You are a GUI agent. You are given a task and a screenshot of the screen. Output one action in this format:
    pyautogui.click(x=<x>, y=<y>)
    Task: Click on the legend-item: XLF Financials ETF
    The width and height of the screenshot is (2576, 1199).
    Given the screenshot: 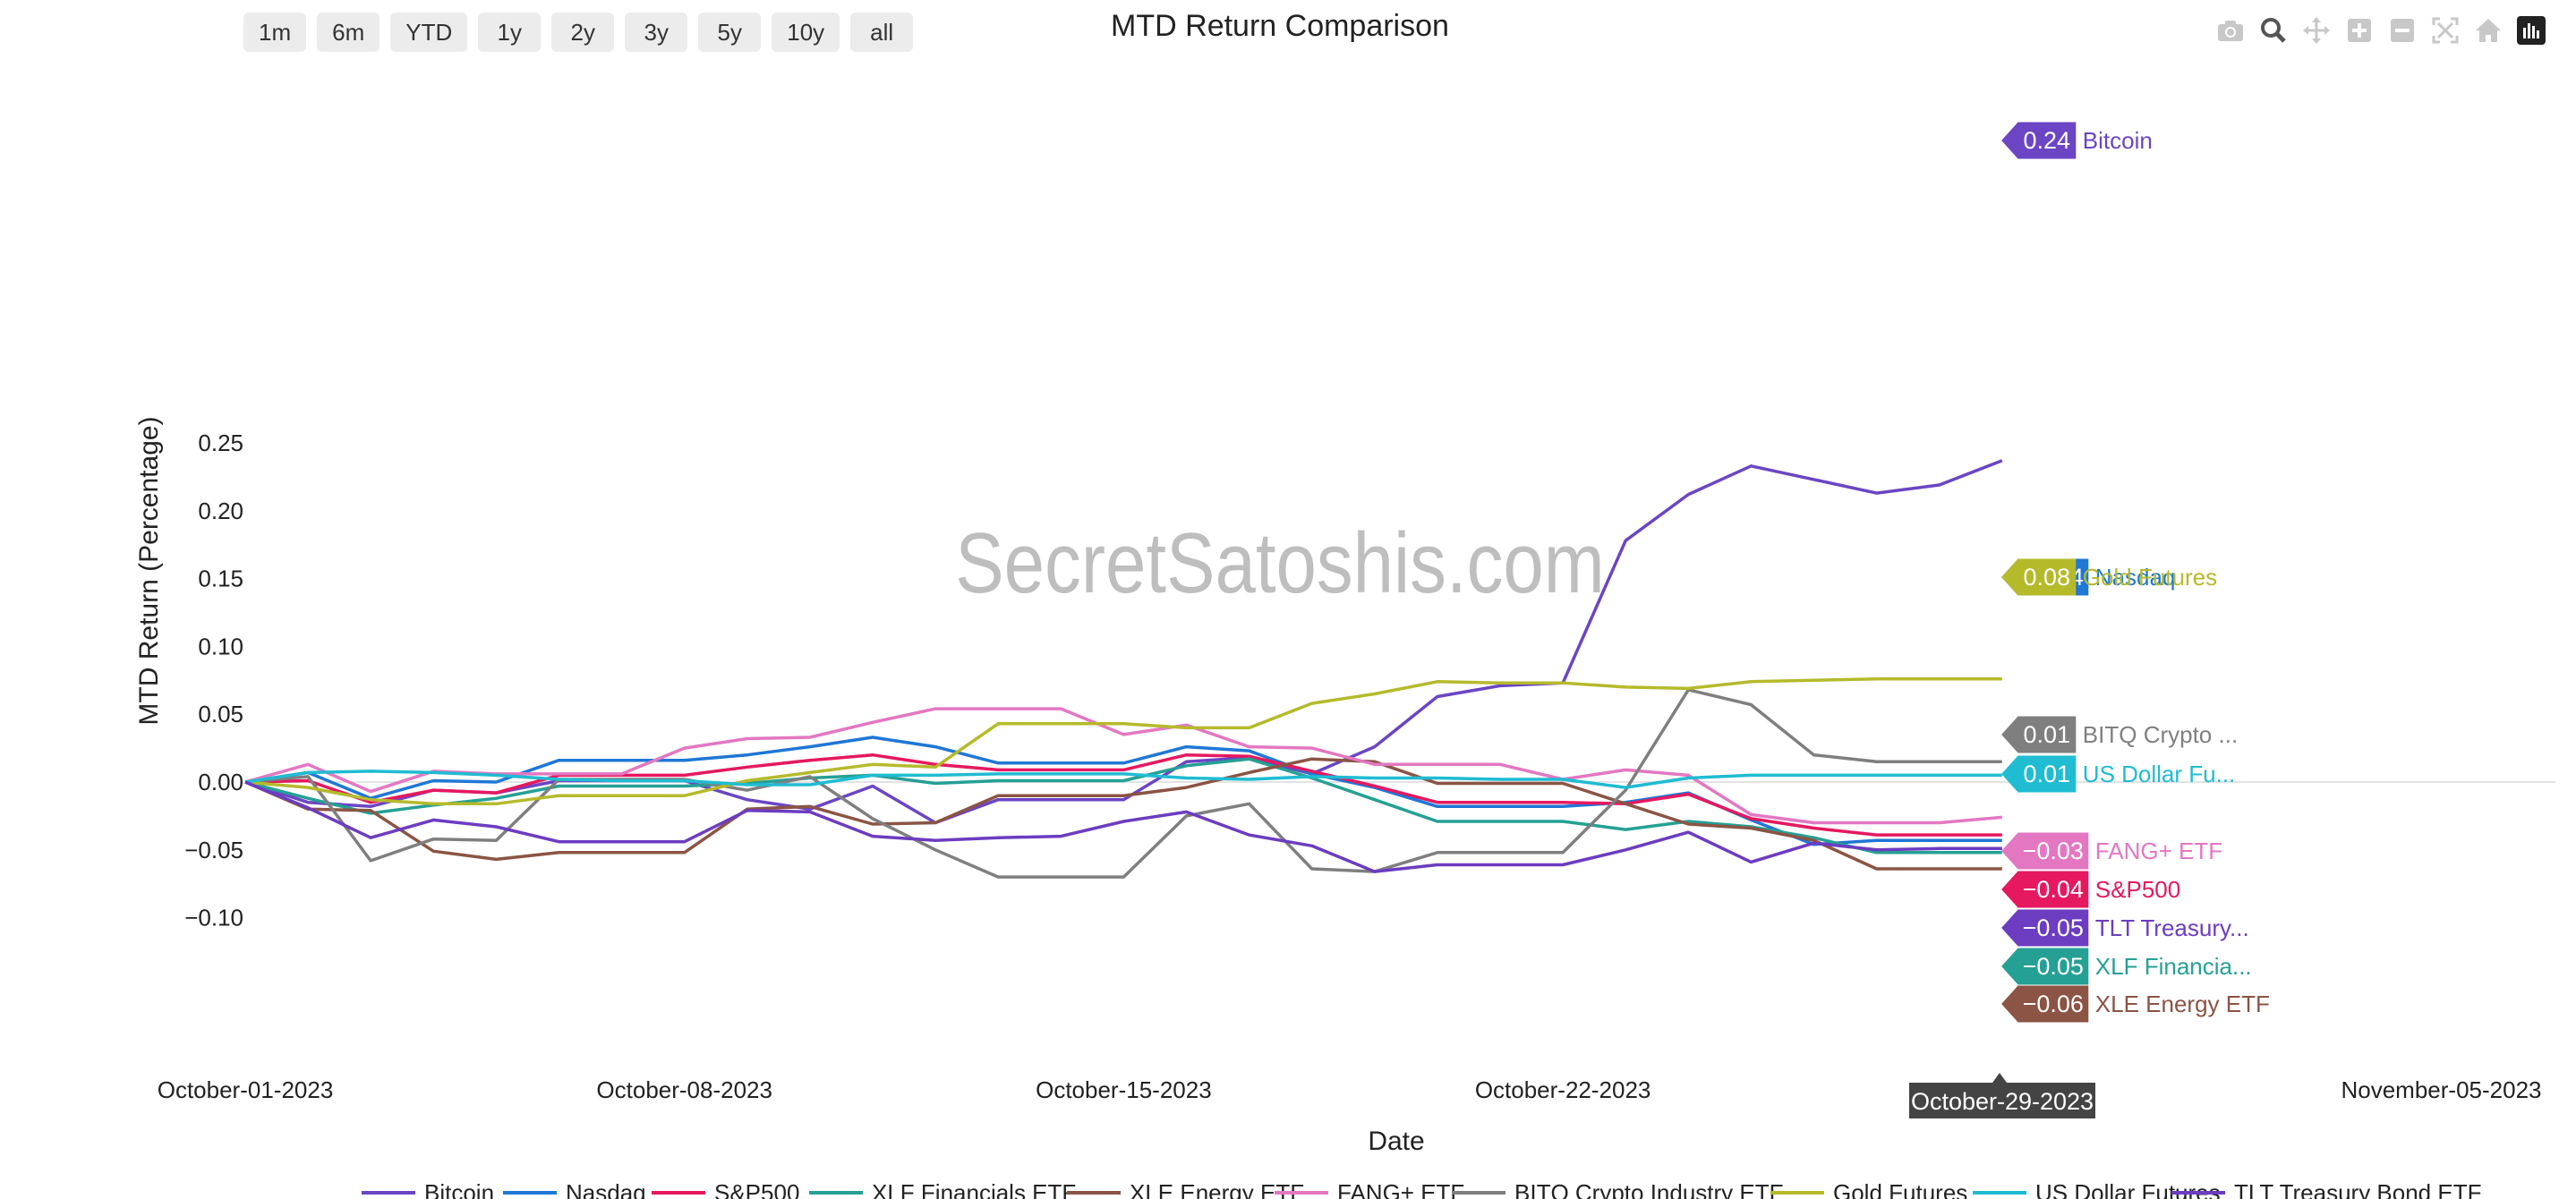 What is the action you would take?
    pyautogui.click(x=942, y=1189)
    